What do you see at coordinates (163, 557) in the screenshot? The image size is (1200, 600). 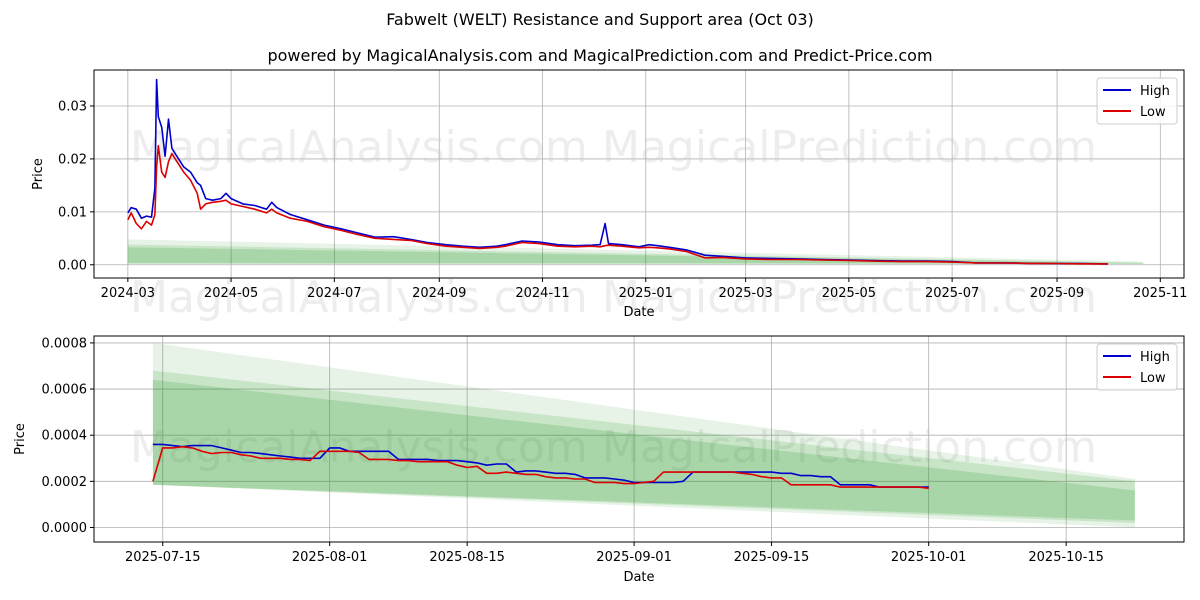 I see `x-tick-label: 2025-07-15` at bounding box center [163, 557].